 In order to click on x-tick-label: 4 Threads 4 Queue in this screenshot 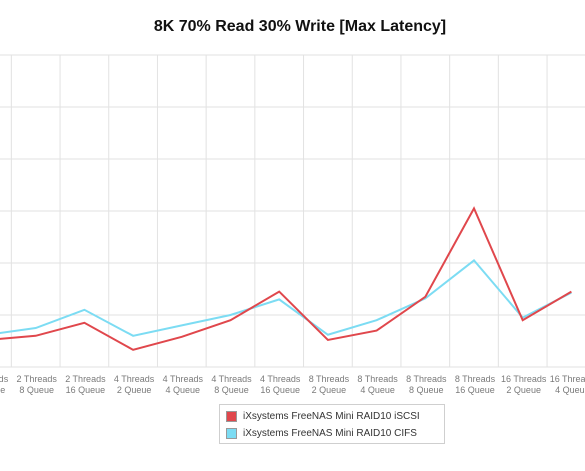, I will do `click(183, 384)`.